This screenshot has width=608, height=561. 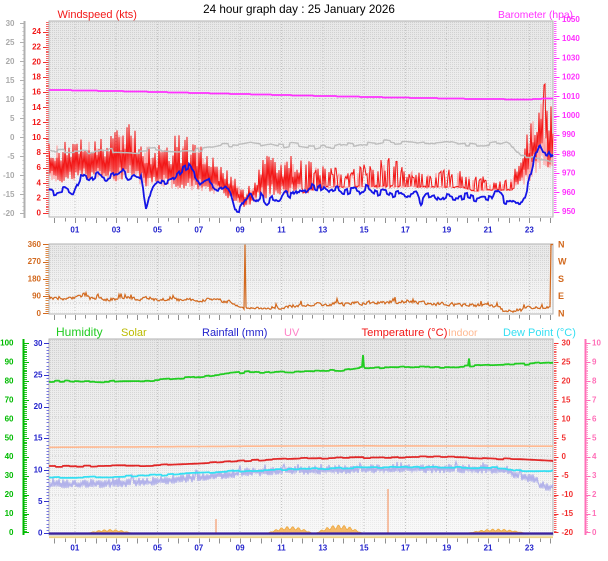 I want to click on svg-text: 1000, so click(x=571, y=115).